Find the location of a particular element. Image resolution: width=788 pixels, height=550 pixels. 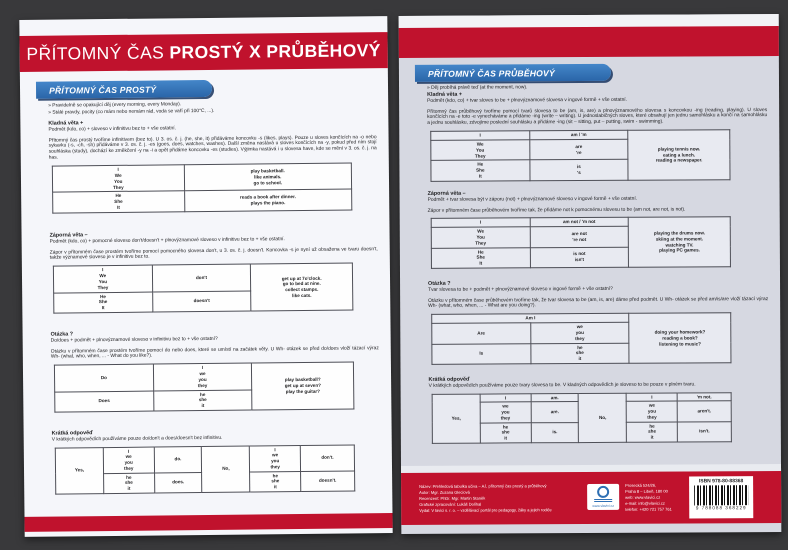

publisher-logo: www.vlavici.cz is located at coordinates (603, 497).